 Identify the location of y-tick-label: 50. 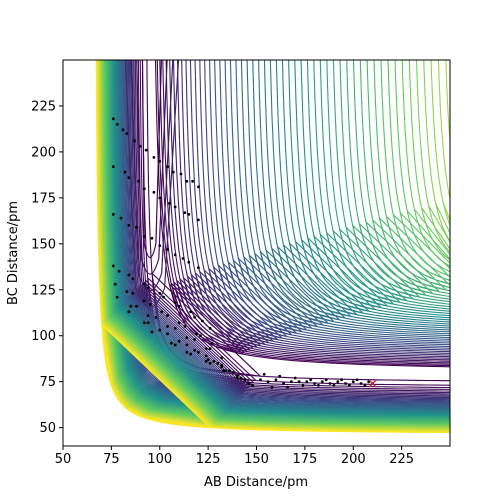
(47, 428).